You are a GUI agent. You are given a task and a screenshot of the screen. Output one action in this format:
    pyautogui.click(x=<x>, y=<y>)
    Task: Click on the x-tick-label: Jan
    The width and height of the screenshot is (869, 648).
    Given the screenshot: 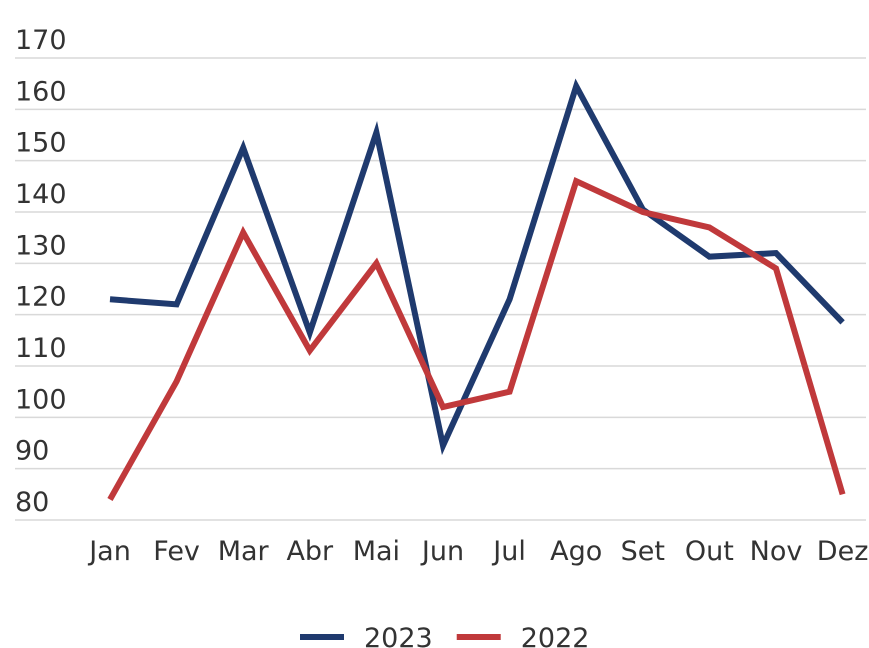 What is the action you would take?
    pyautogui.click(x=109, y=551)
    